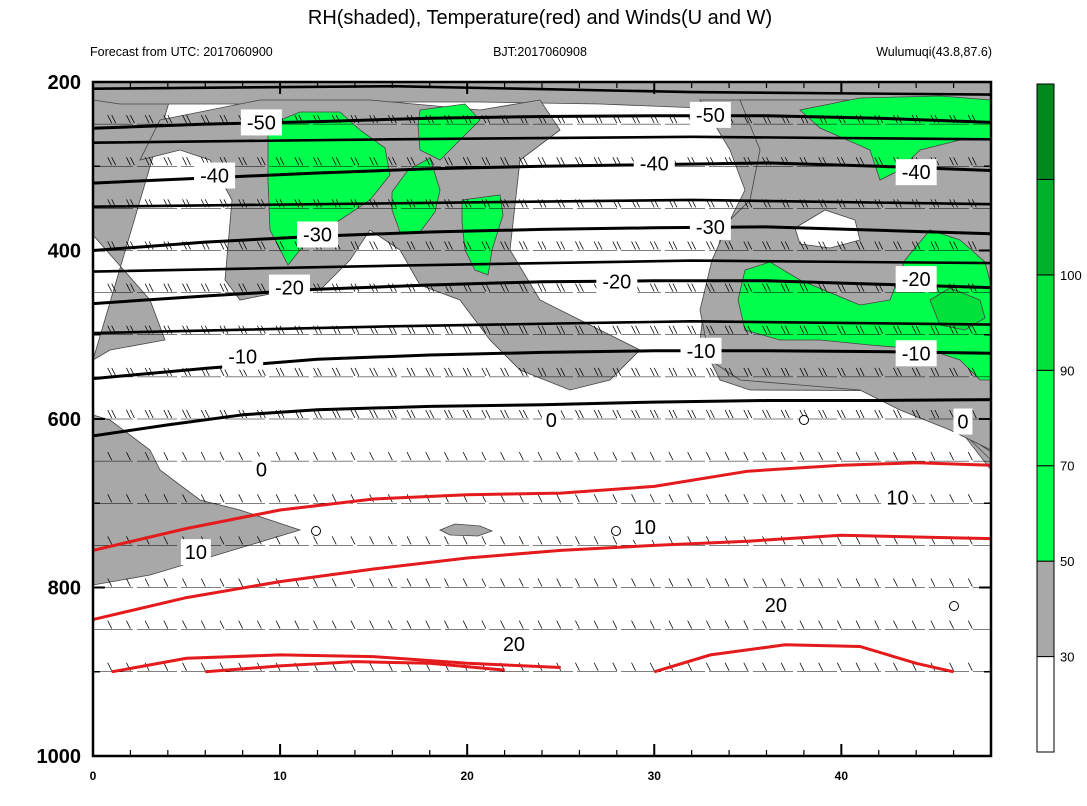 The image size is (1087, 806). What do you see at coordinates (289, 289) in the screenshot?
I see `contour-label: -20` at bounding box center [289, 289].